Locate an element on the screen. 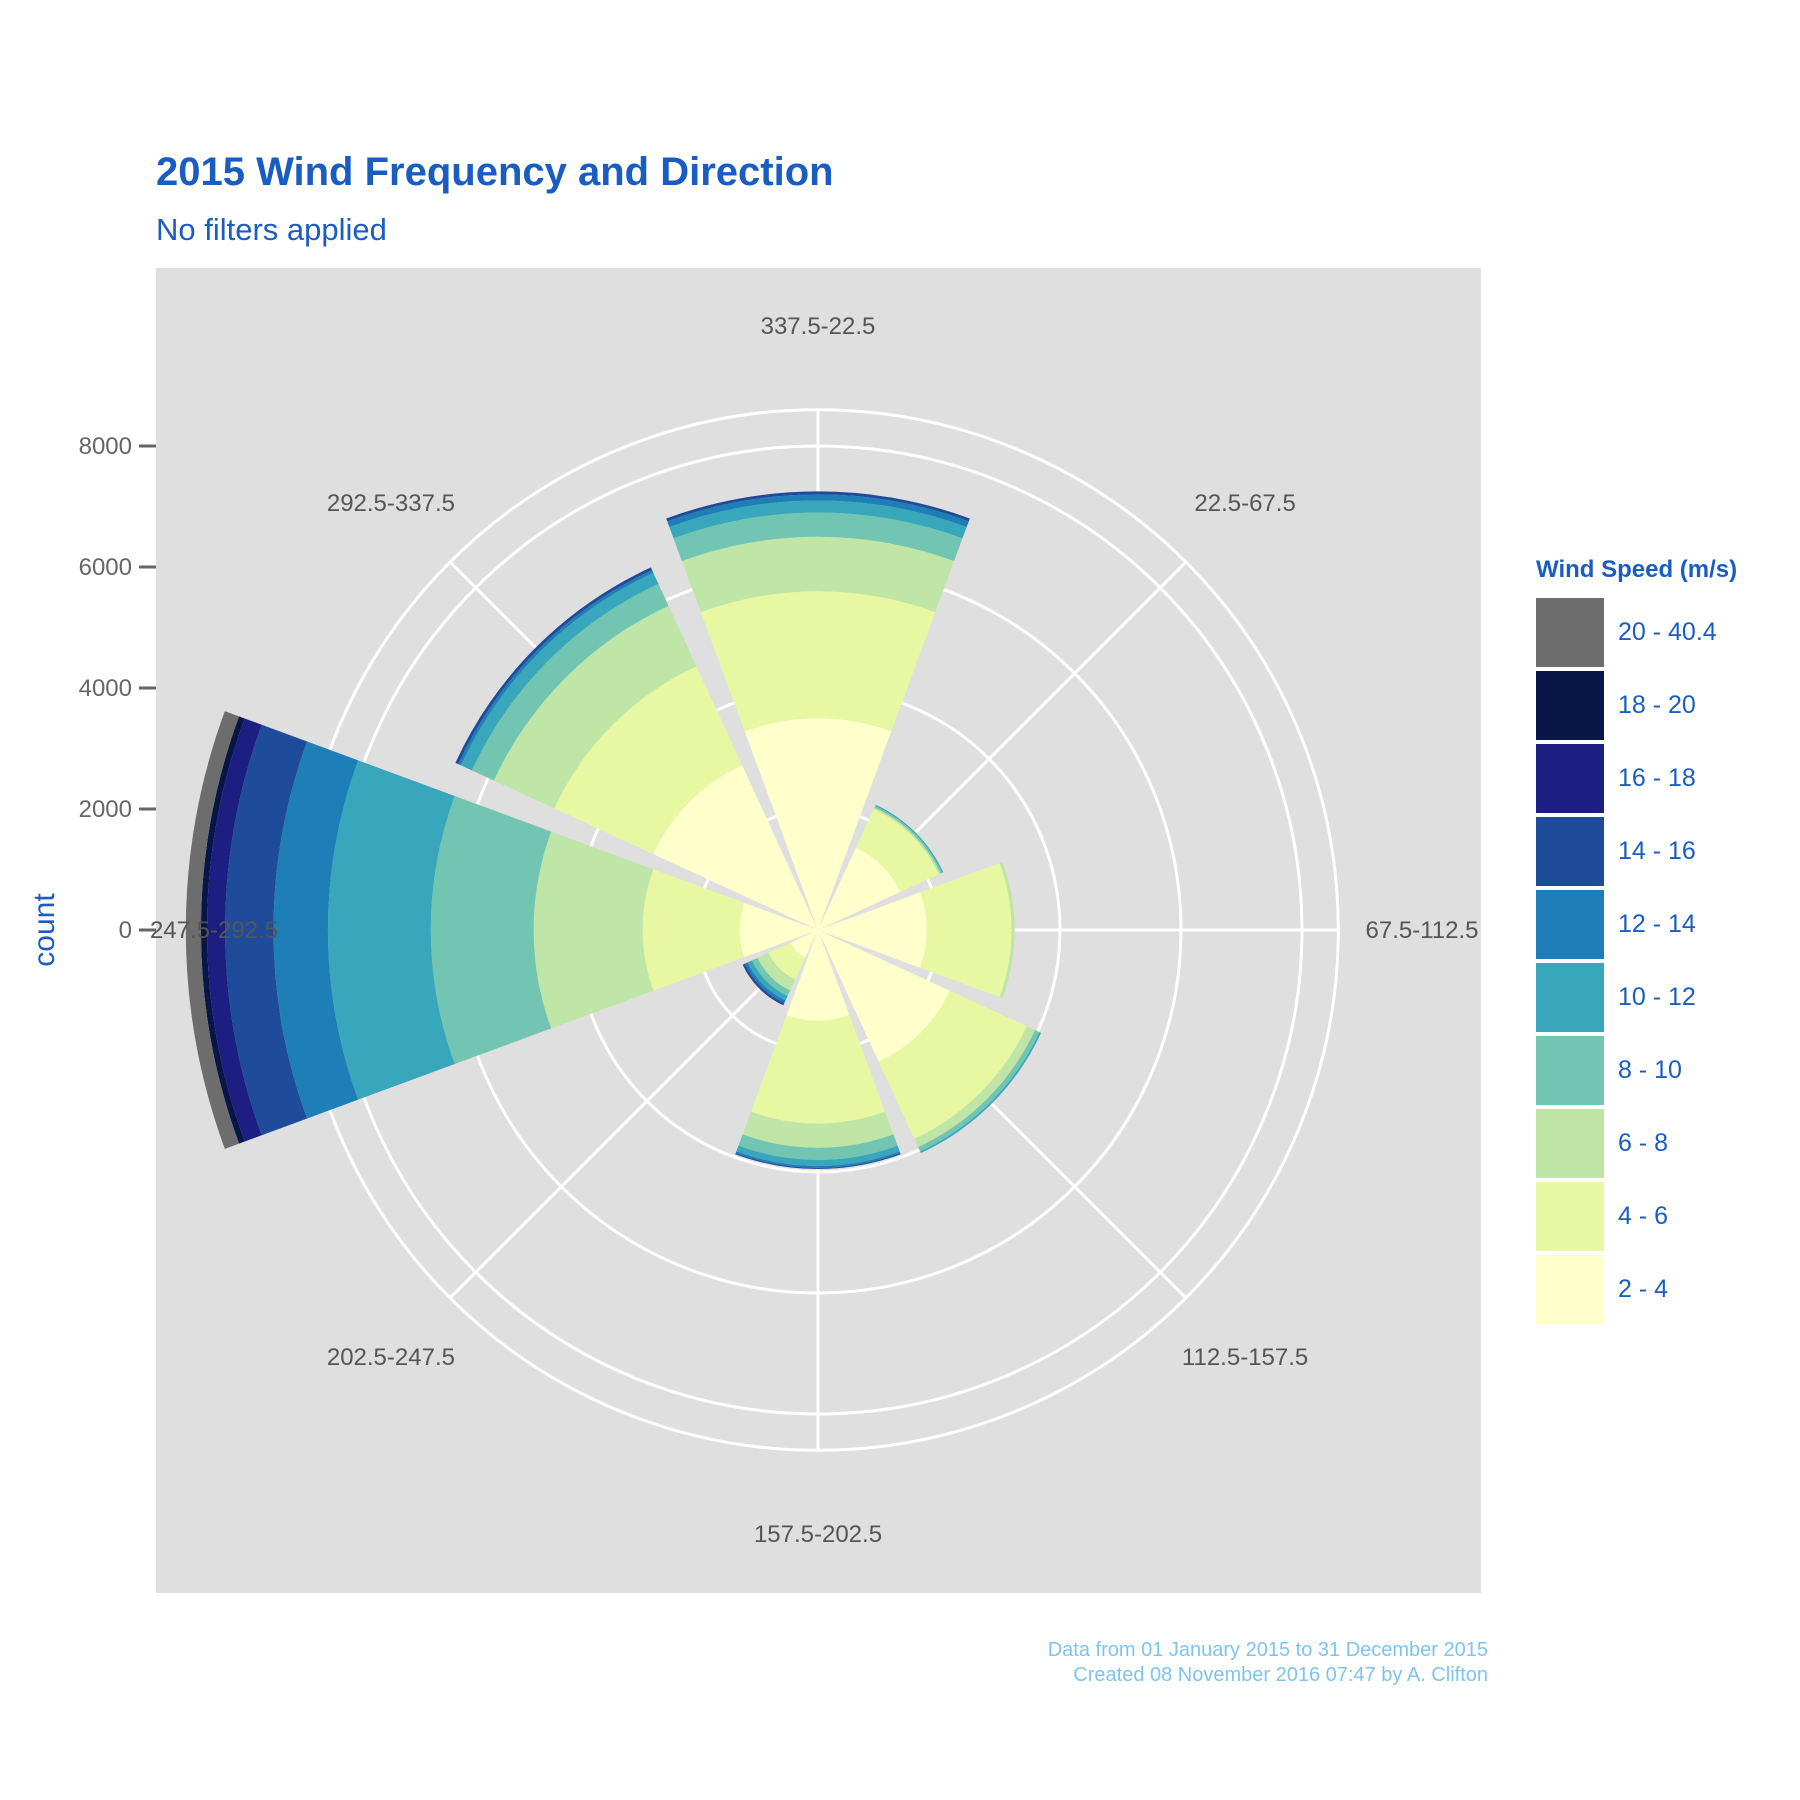 The image size is (1800, 1800). bar-segment-157.5-202.5-2-4 is located at coordinates (818, 975).